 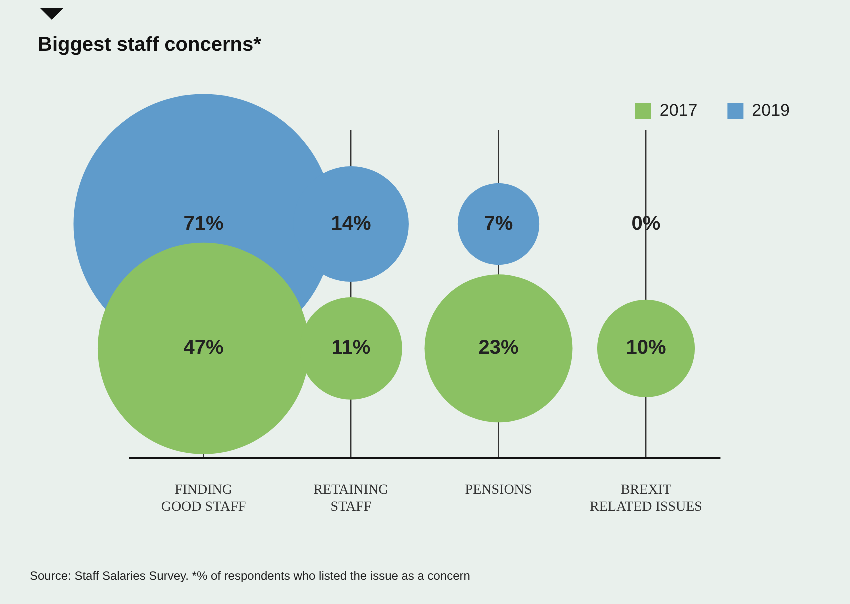 What do you see at coordinates (204, 348) in the screenshot?
I see `data-label: 47%` at bounding box center [204, 348].